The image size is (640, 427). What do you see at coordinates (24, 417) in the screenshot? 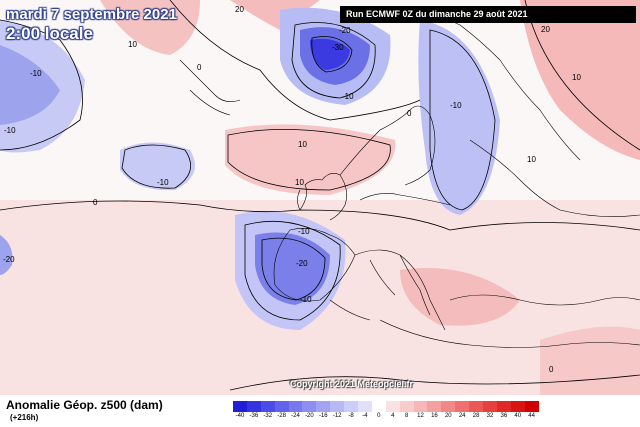
I see `lead-time-label: (+216h)` at bounding box center [24, 417].